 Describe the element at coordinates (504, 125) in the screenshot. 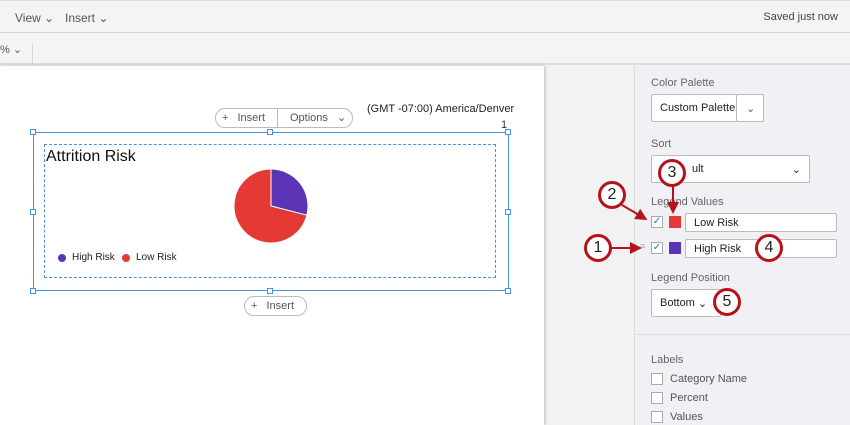

I see `page-number: 1` at that location.